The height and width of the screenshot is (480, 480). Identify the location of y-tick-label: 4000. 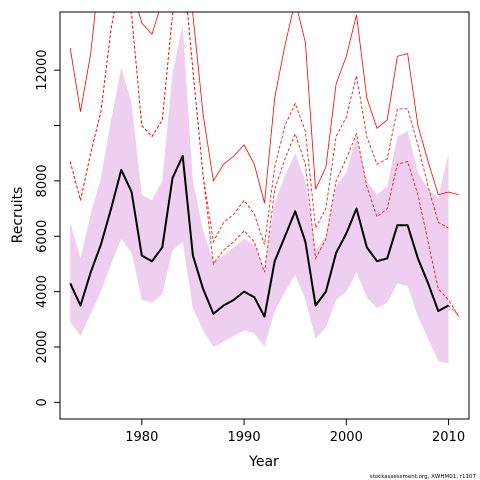
(42, 291).